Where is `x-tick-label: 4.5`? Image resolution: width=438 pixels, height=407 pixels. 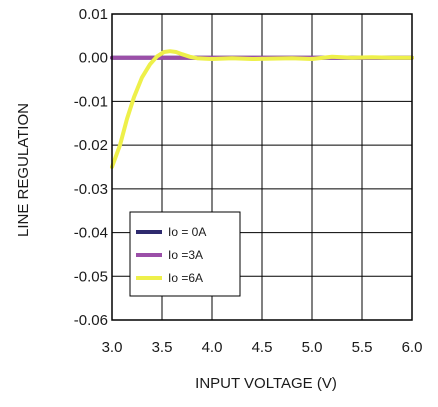
x-tick-label: 4.5 is located at coordinates (262, 347).